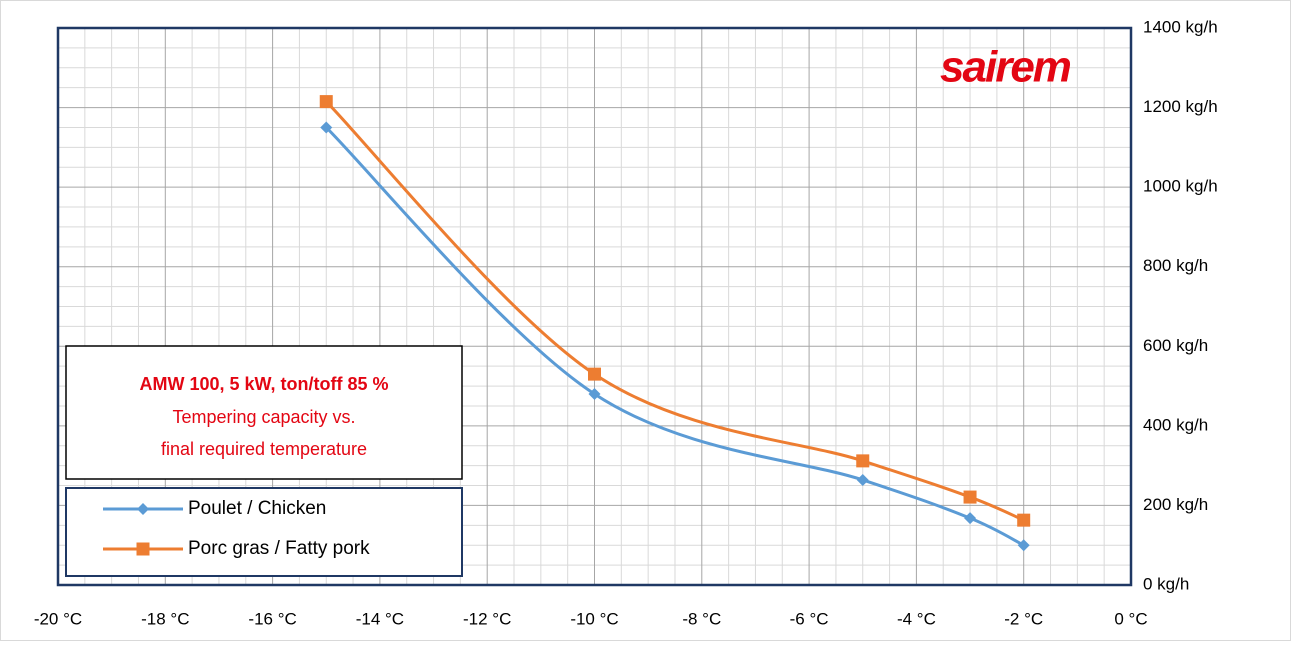  Describe the element at coordinates (1130, 618) in the screenshot. I see `x-tick-label: 0 °C` at that location.